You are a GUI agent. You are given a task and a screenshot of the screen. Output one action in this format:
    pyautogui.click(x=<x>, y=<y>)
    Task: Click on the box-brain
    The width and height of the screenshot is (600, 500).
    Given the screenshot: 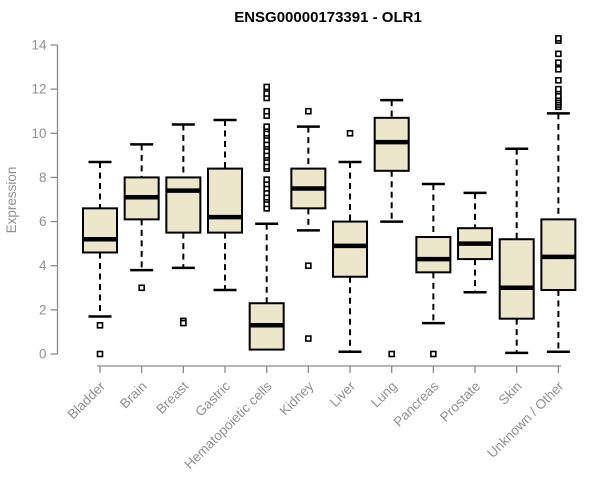 What is the action you would take?
    pyautogui.click(x=141, y=217)
    